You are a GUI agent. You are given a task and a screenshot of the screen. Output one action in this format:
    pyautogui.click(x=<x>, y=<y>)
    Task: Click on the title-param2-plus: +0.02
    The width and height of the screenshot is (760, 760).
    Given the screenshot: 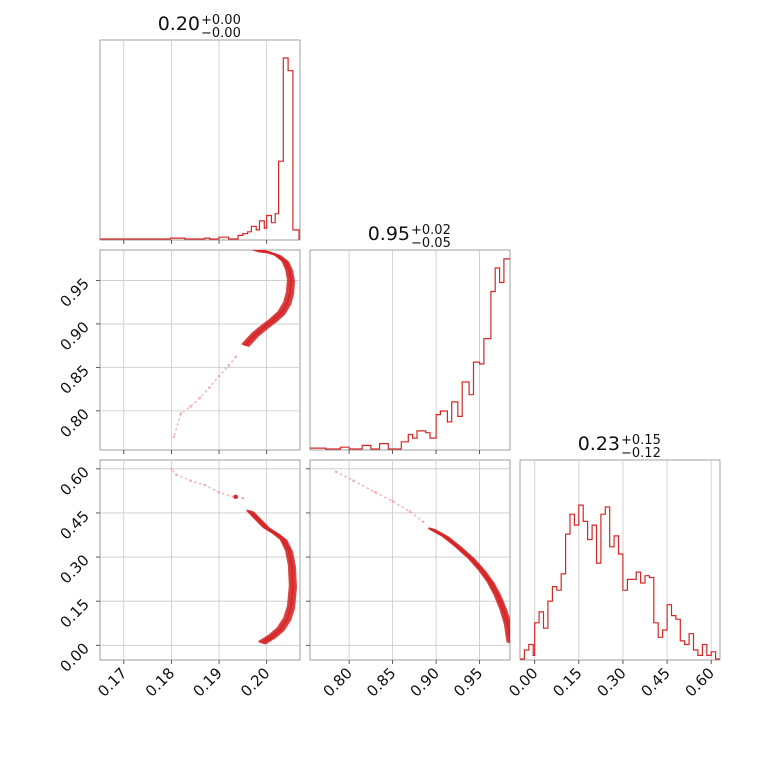 What is the action you would take?
    pyautogui.click(x=431, y=230)
    